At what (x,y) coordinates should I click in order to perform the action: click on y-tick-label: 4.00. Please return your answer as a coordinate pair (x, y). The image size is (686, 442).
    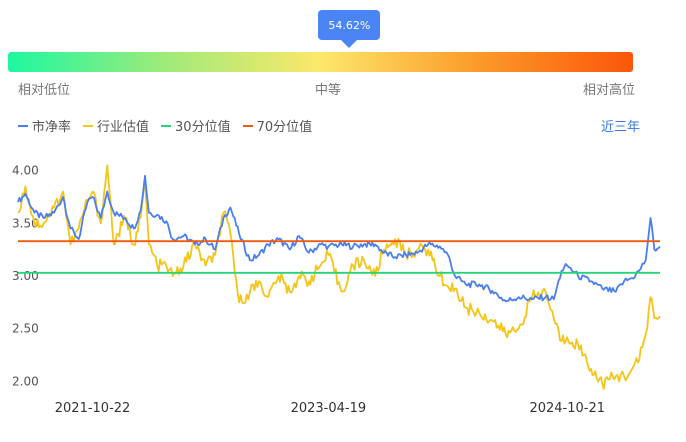
    Looking at the image, I should click on (25, 171).